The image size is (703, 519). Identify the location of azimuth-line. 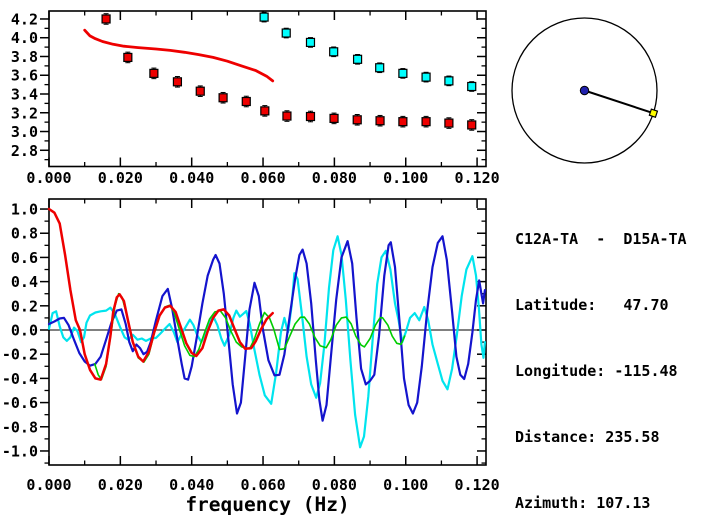
(619, 102).